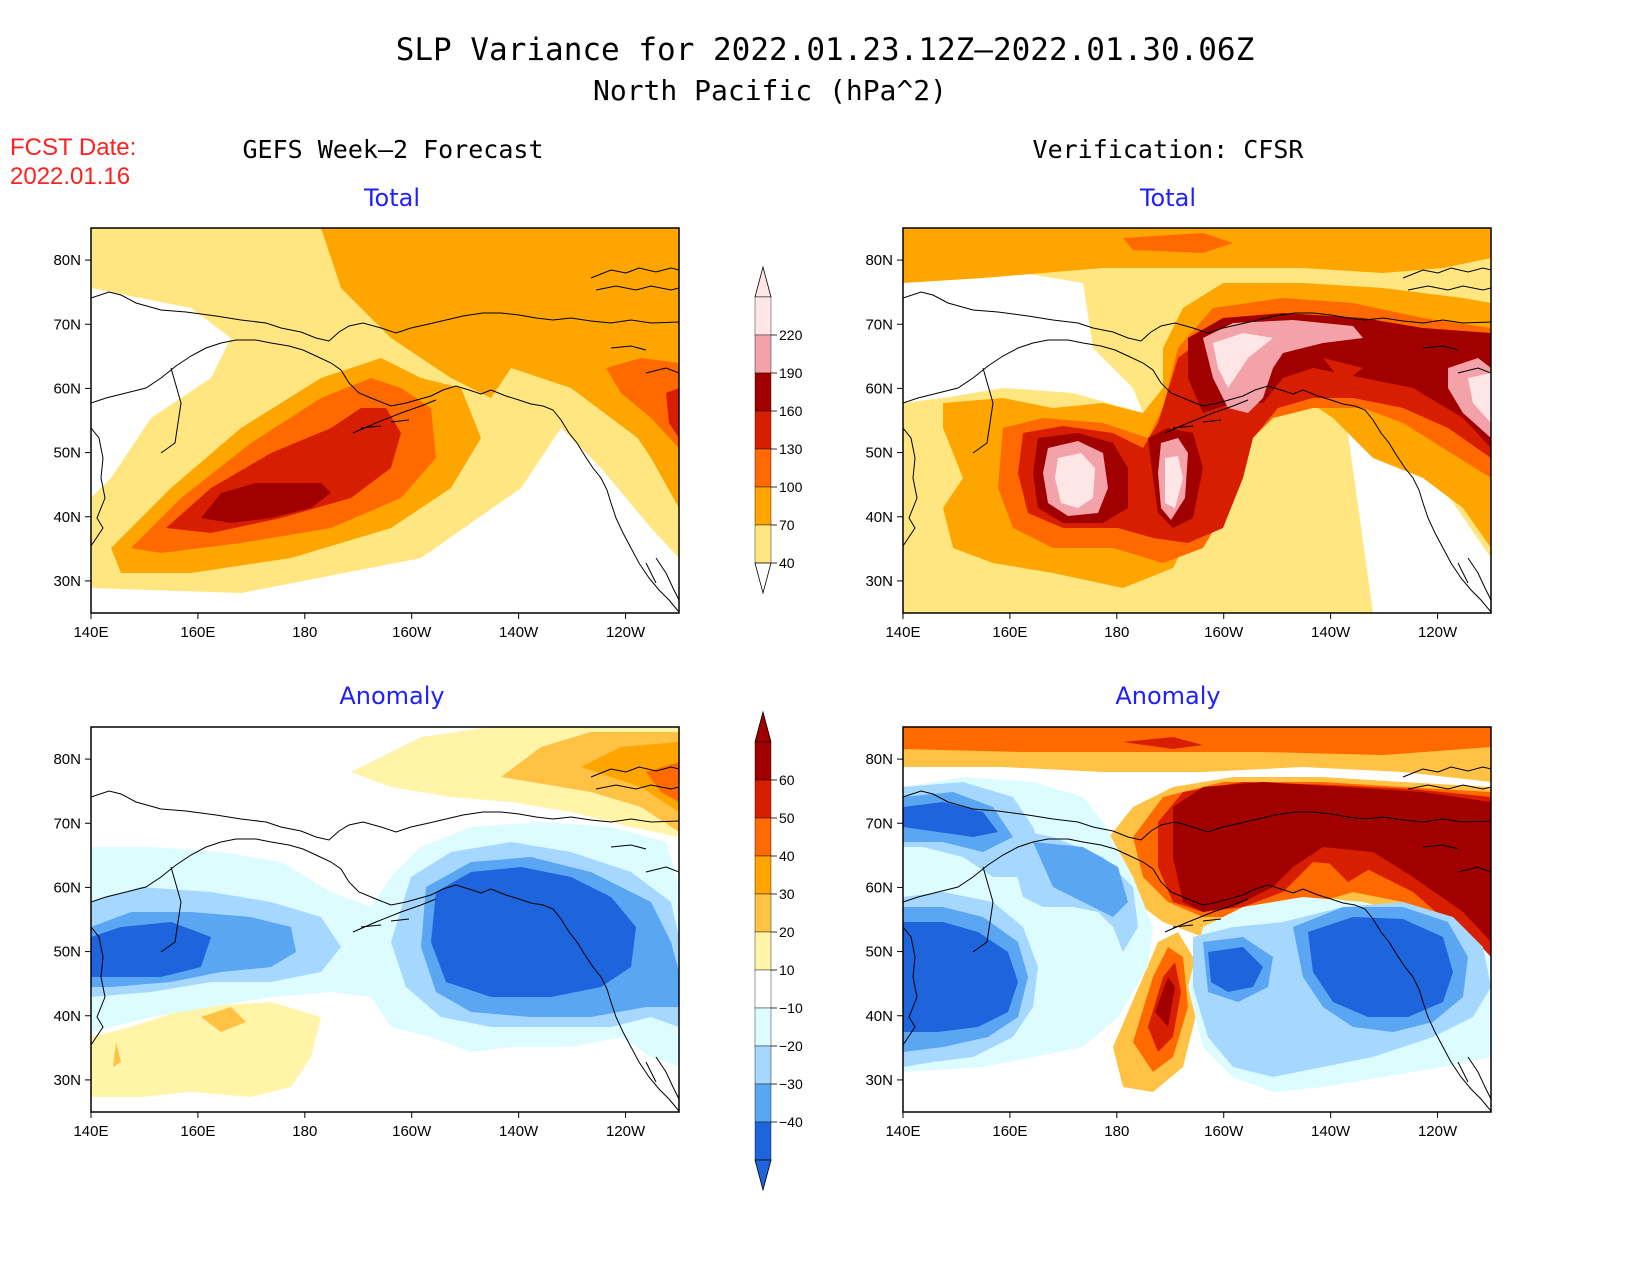 This screenshot has width=1650, height=1275. I want to click on map-frame-verification-total, so click(1197, 420).